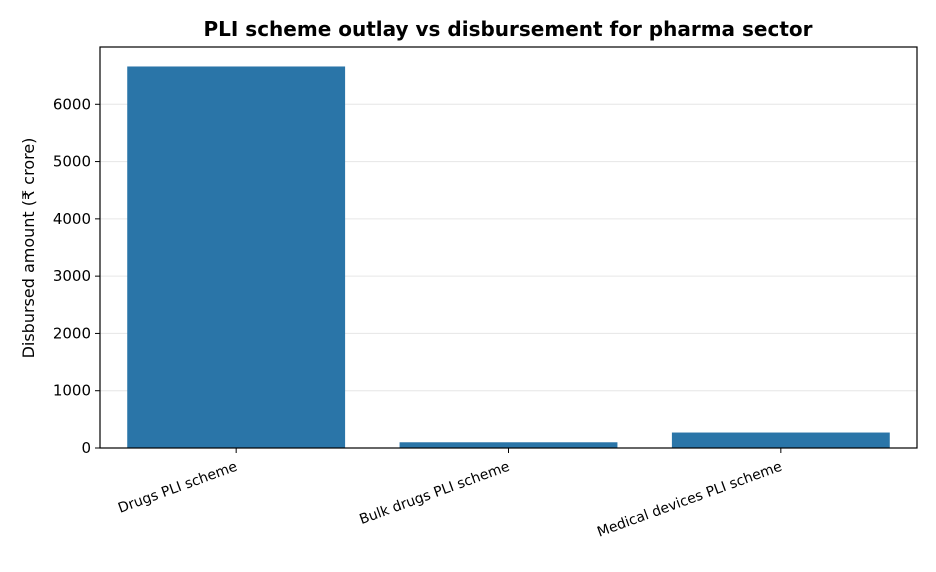 This screenshot has height=572, width=936. Describe the element at coordinates (72, 104) in the screenshot. I see `y-tick-label: 6000` at that location.